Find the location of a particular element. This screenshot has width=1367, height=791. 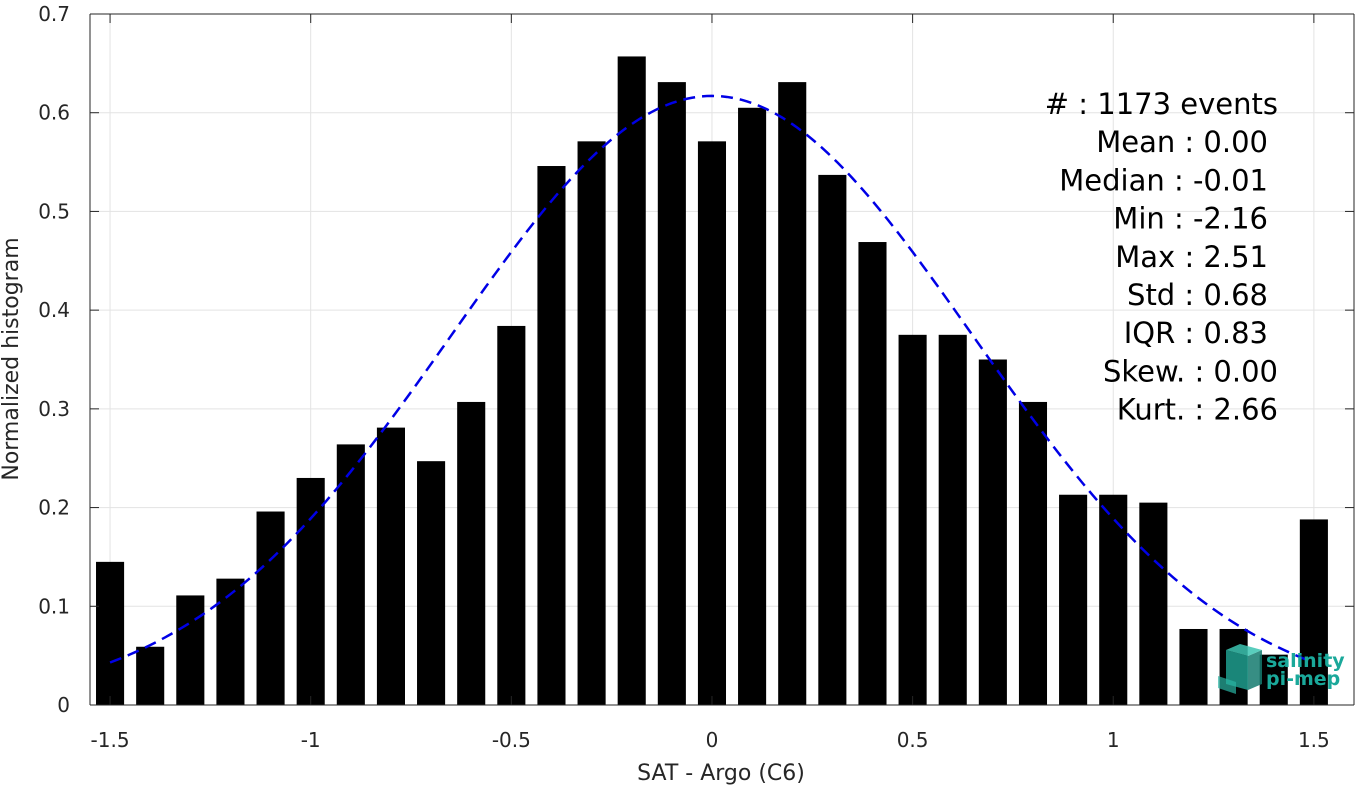

stat-line: Median : -0.01 is located at coordinates (1163, 180).